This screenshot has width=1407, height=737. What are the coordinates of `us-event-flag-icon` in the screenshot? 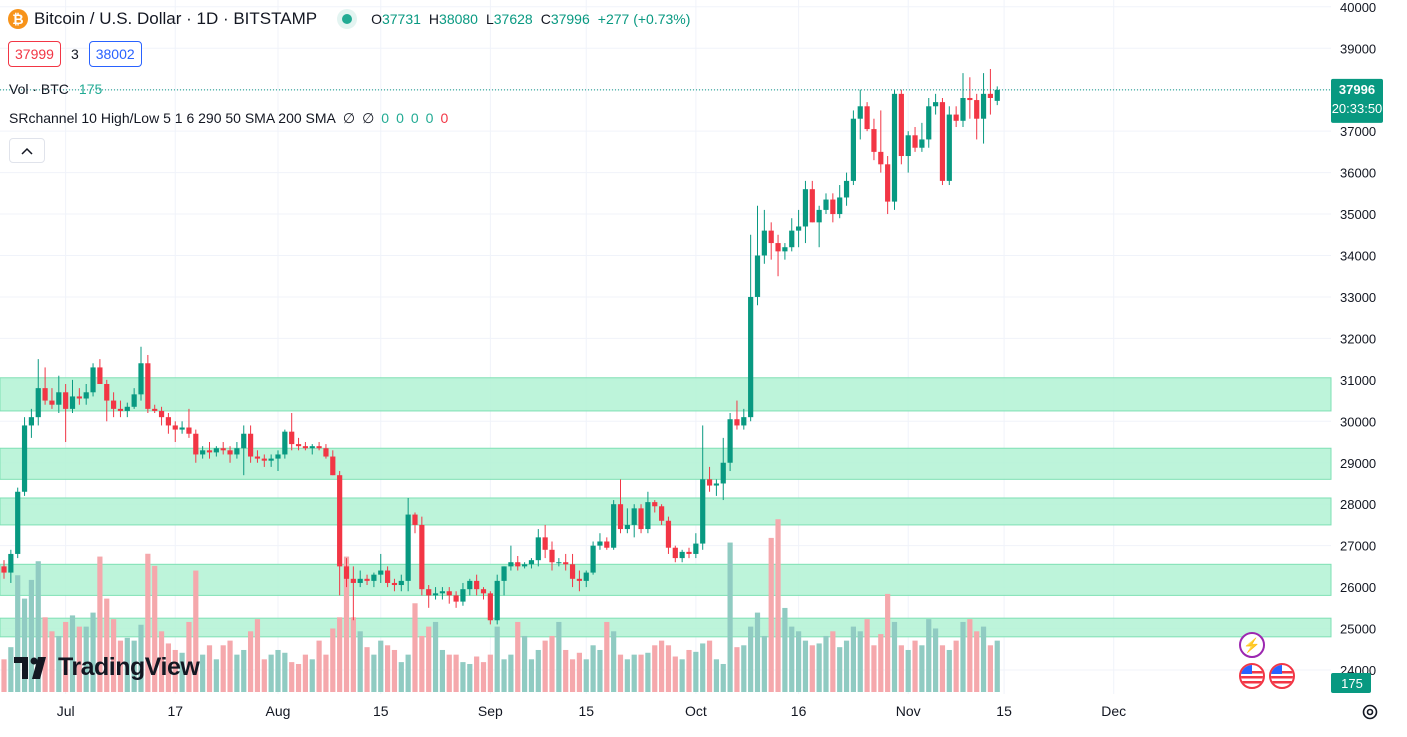 It's located at (1252, 676).